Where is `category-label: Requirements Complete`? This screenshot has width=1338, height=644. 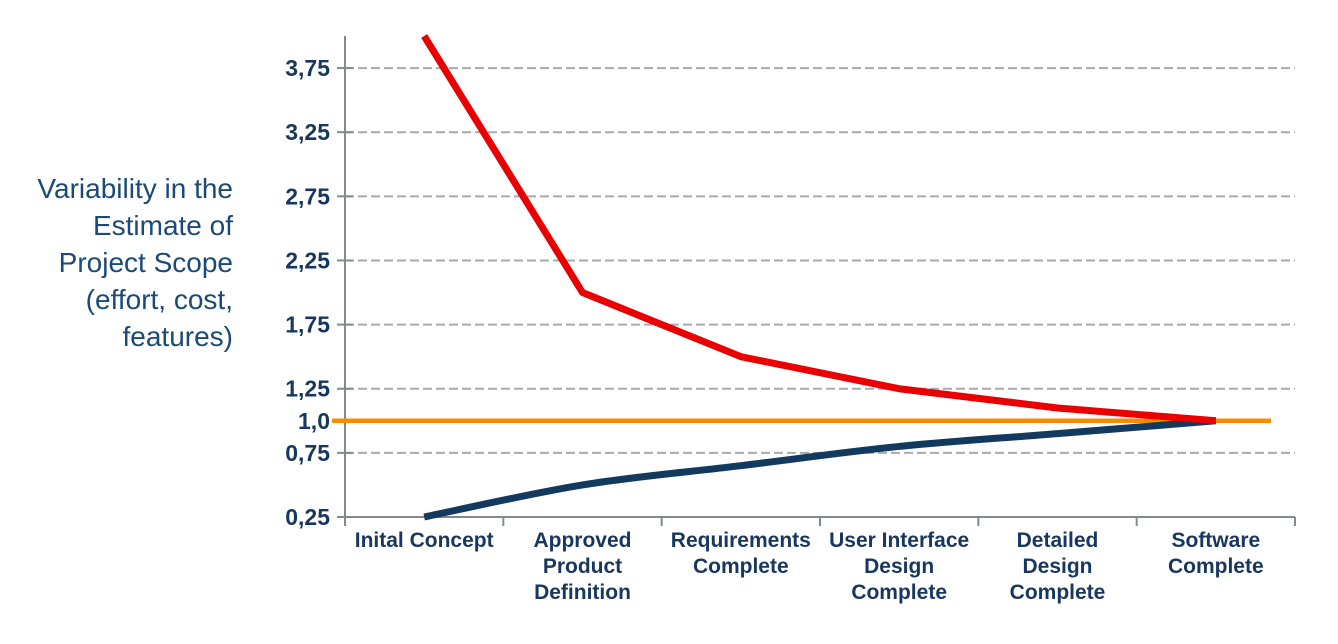 category-label: Requirements Complete is located at coordinates (741, 554).